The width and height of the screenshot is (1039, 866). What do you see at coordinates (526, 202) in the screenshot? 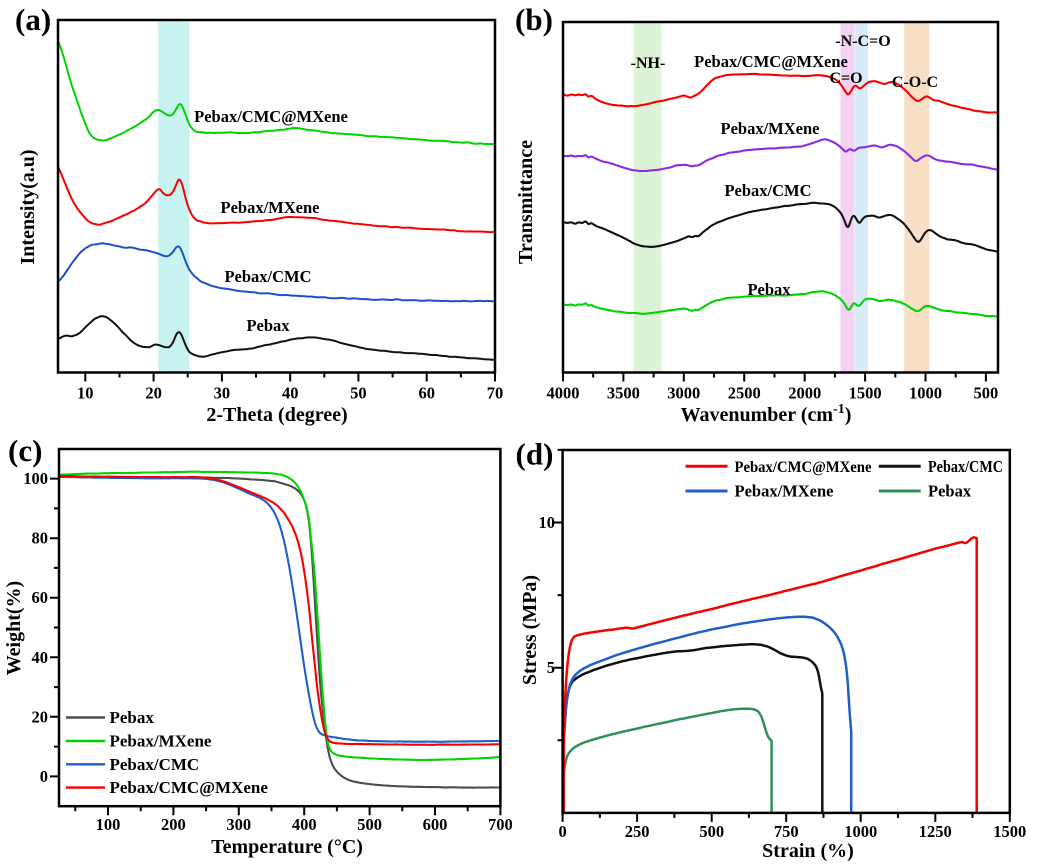
I see `svg-text: Transmittance` at bounding box center [526, 202].